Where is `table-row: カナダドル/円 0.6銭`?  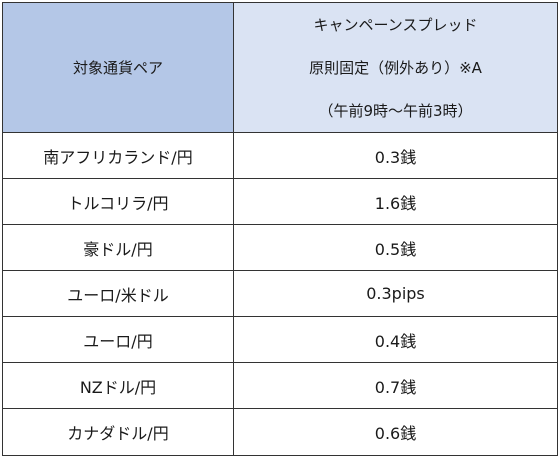
table-row: カナダドル/円 0.6銭 is located at coordinates (280, 432).